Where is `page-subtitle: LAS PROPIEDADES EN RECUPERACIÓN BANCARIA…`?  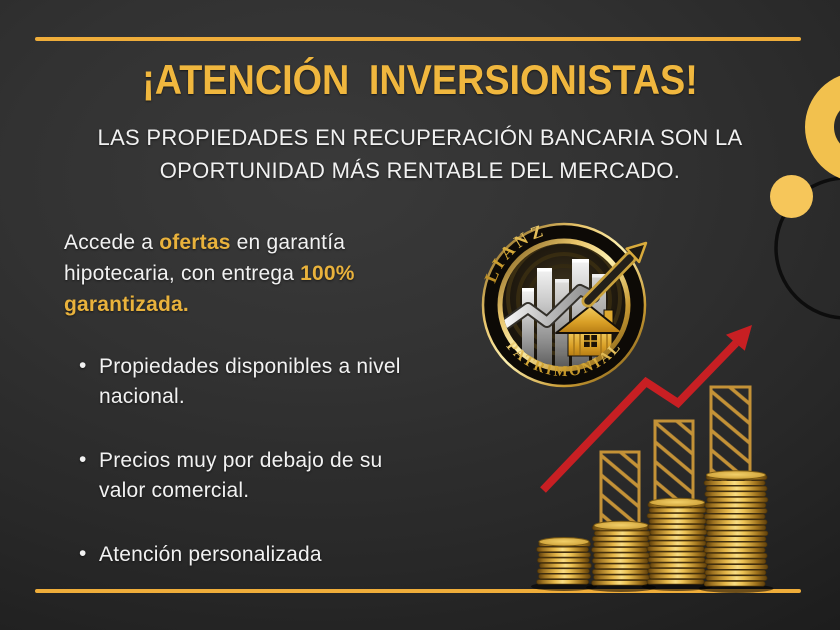 page-subtitle: LAS PROPIEDADES EN RECUPERACIÓN BANCARIA… is located at coordinates (420, 154).